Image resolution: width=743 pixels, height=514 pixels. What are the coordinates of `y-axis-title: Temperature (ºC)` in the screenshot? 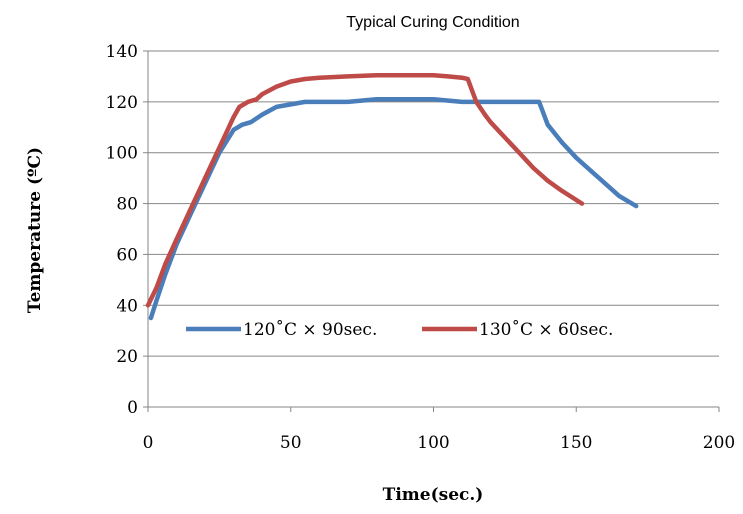 It's located at (35, 230).